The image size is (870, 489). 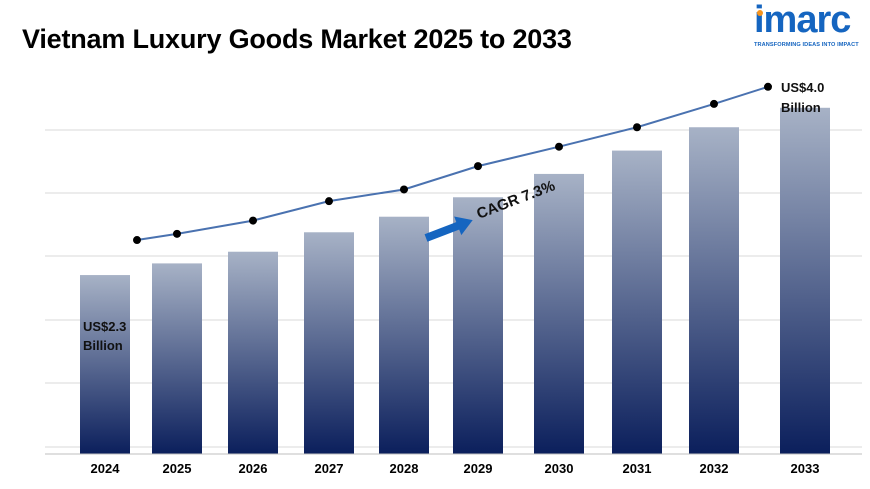 I want to click on logo-tagline: TRANSFORMING IDEAS INTO IMPACT, so click(x=806, y=45).